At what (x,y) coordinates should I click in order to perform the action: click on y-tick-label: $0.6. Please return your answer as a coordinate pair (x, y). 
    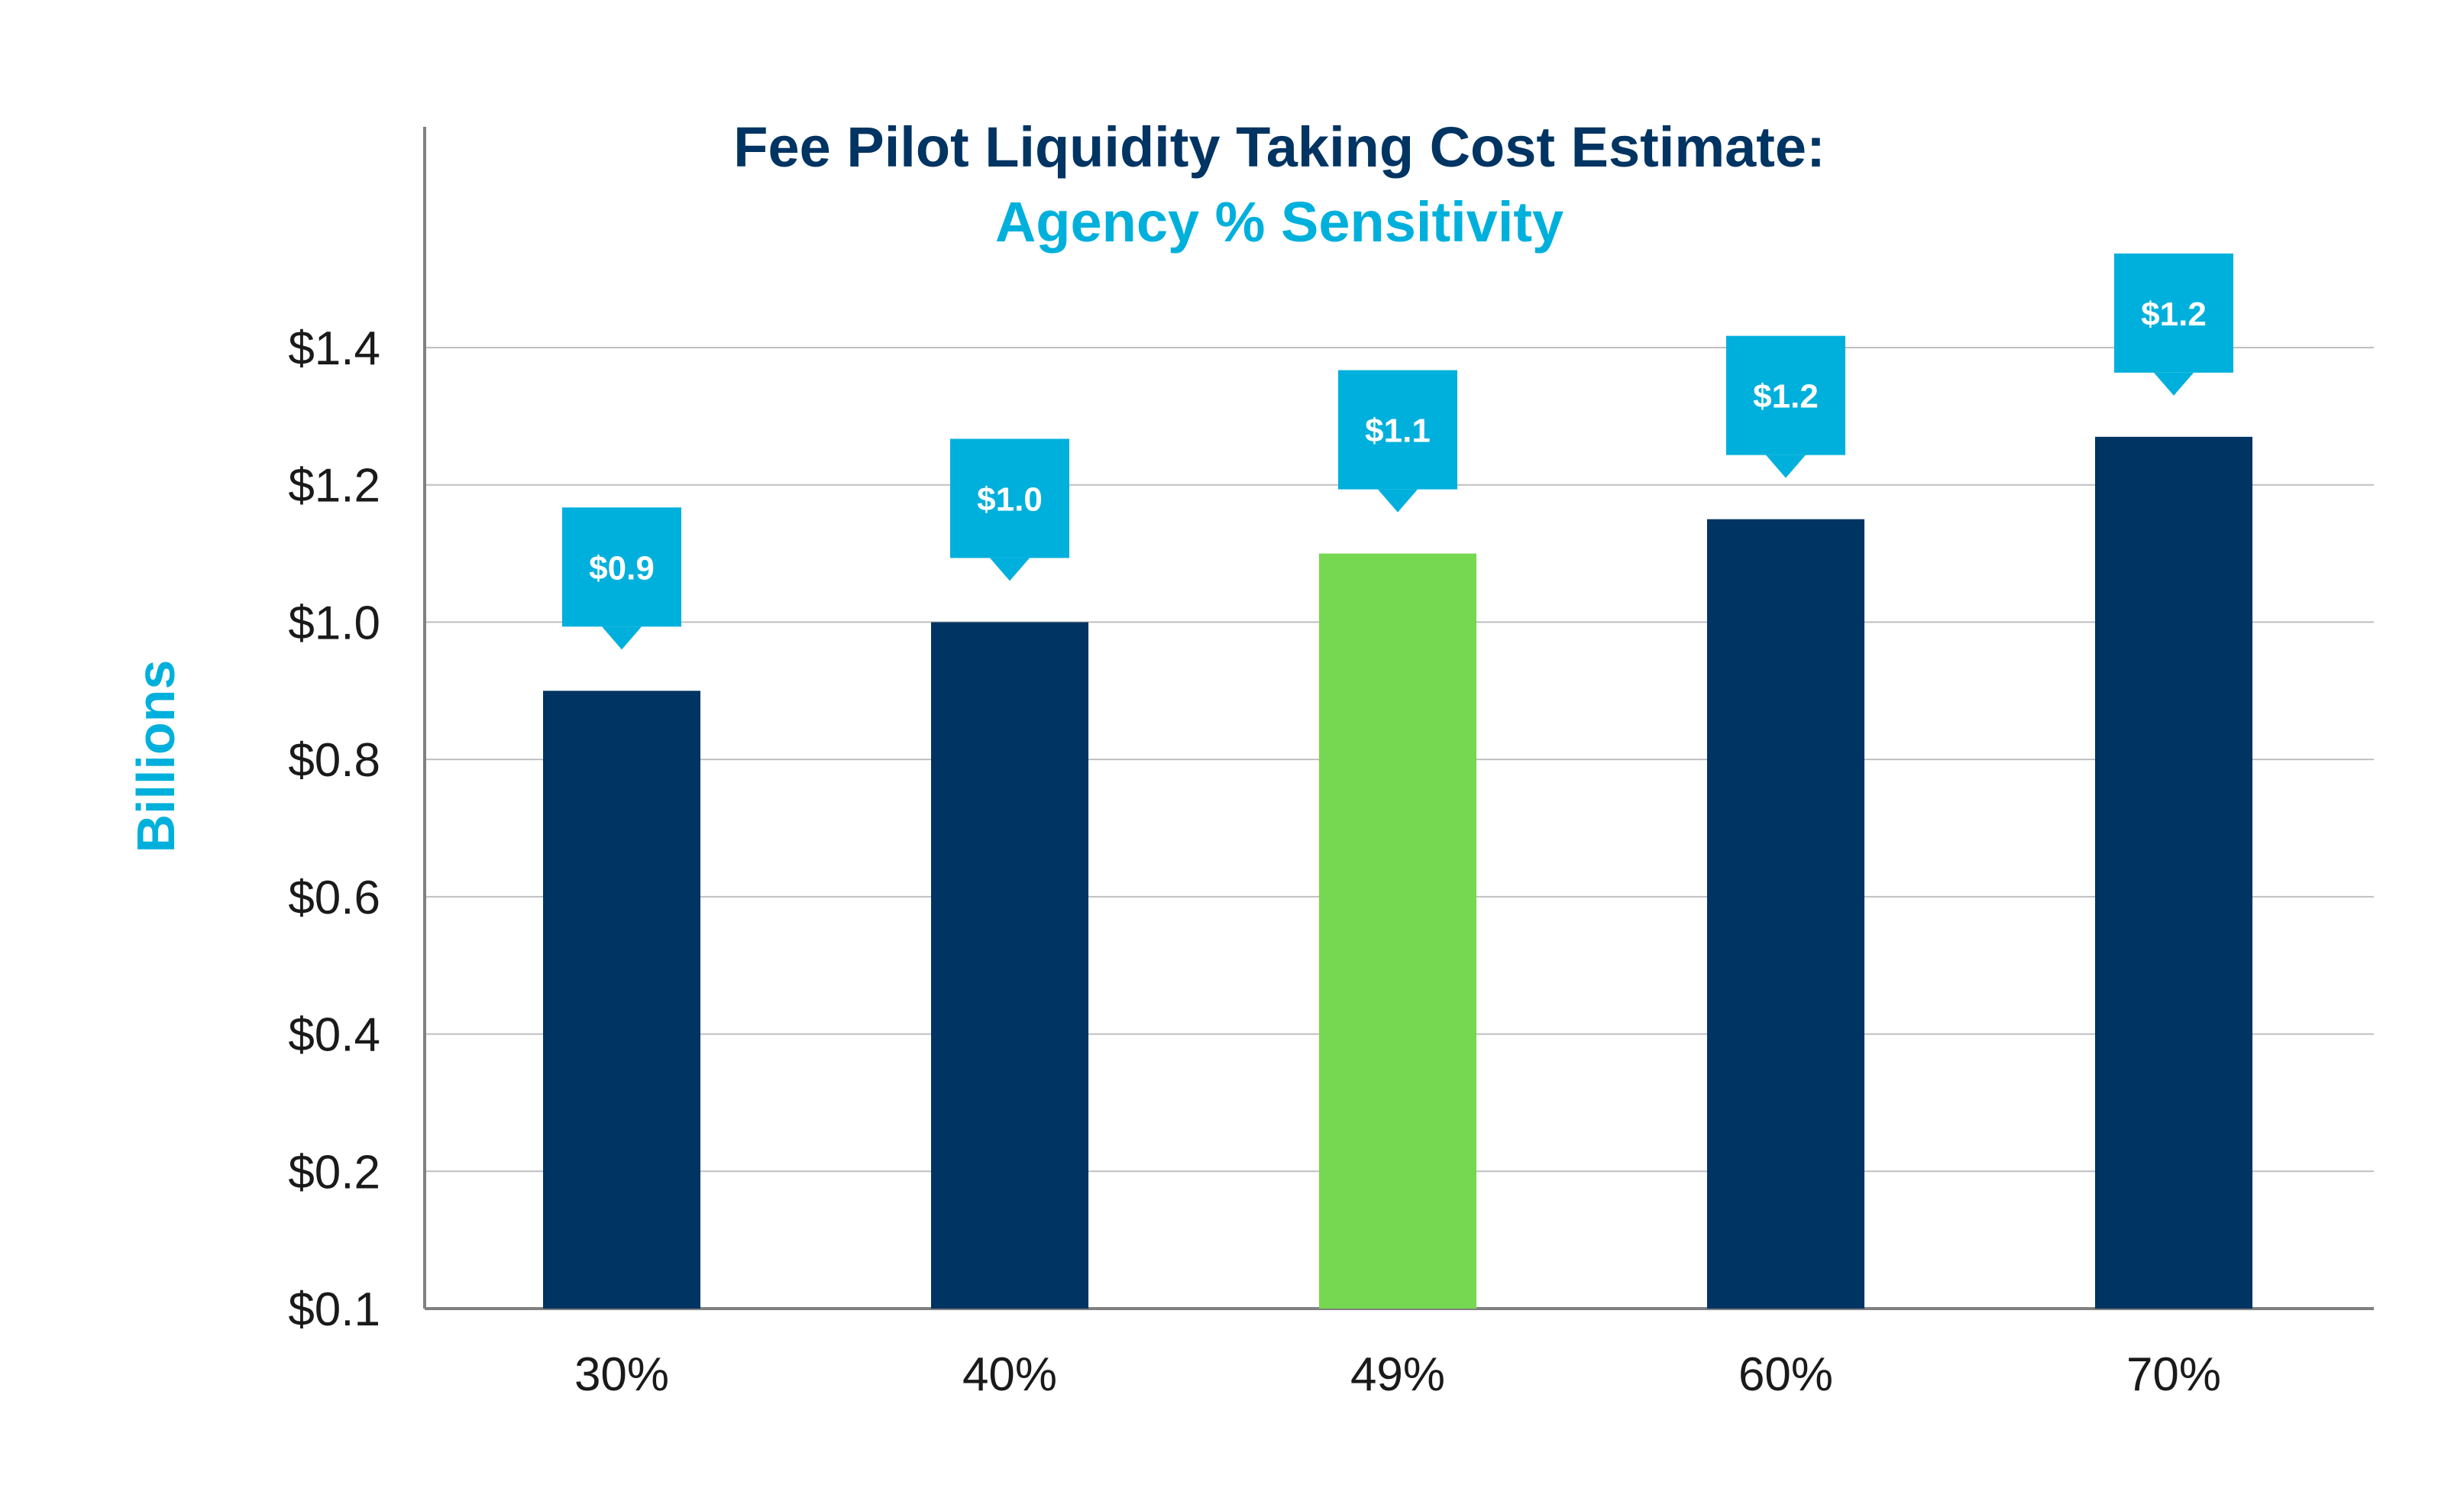
    Looking at the image, I should click on (334, 898).